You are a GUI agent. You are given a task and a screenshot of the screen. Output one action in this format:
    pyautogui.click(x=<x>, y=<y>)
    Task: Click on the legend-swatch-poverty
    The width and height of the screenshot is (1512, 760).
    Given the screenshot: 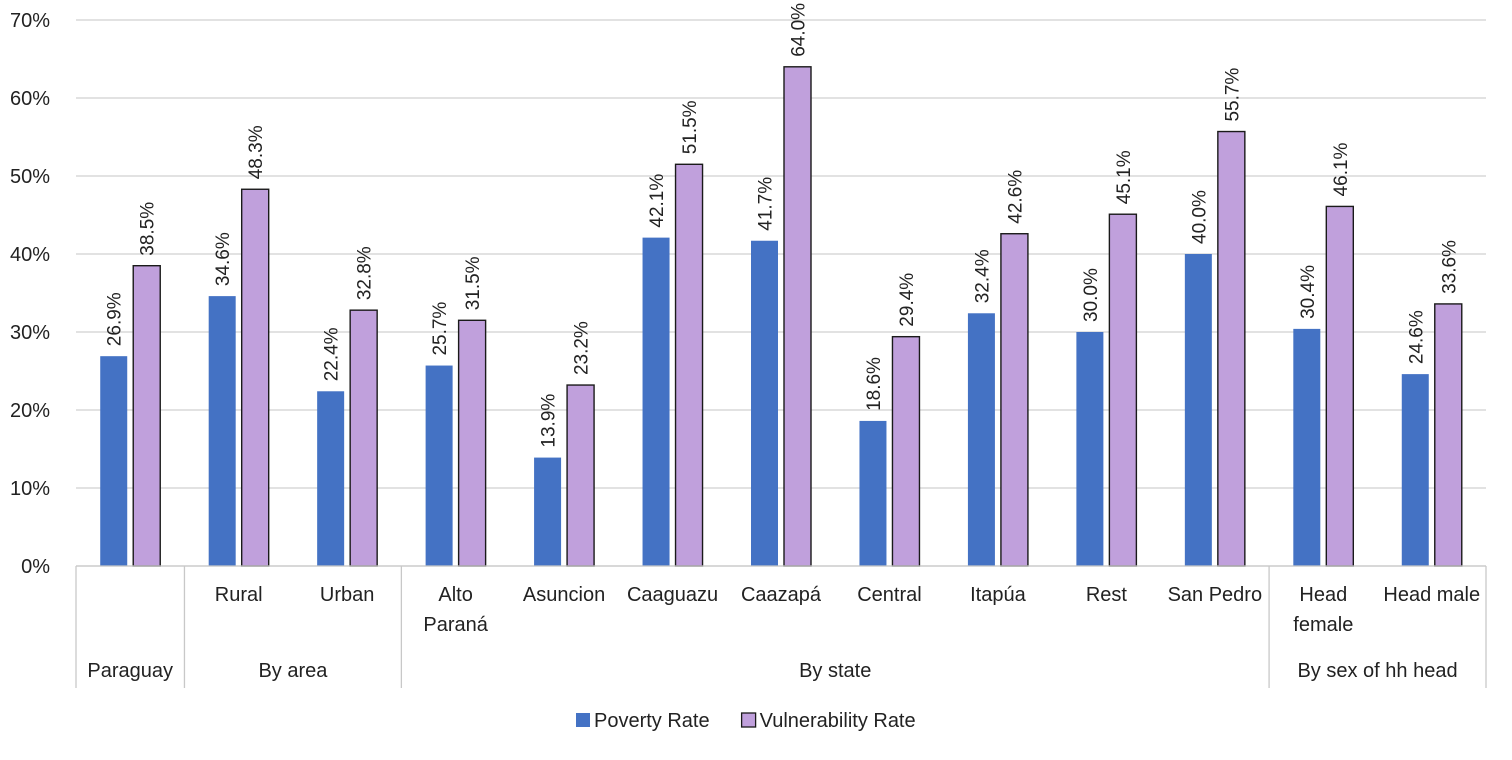 What is the action you would take?
    pyautogui.click(x=583, y=720)
    